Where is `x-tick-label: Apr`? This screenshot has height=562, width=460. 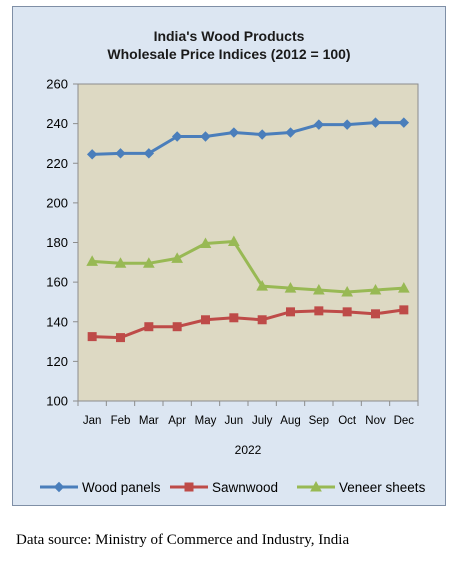 x-tick-label: Apr is located at coordinates (177, 421).